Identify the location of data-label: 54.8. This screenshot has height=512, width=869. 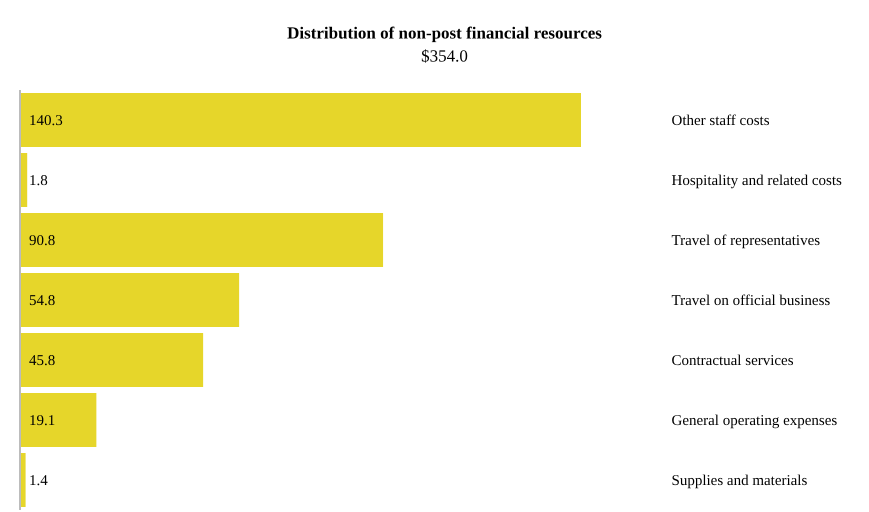
(42, 301).